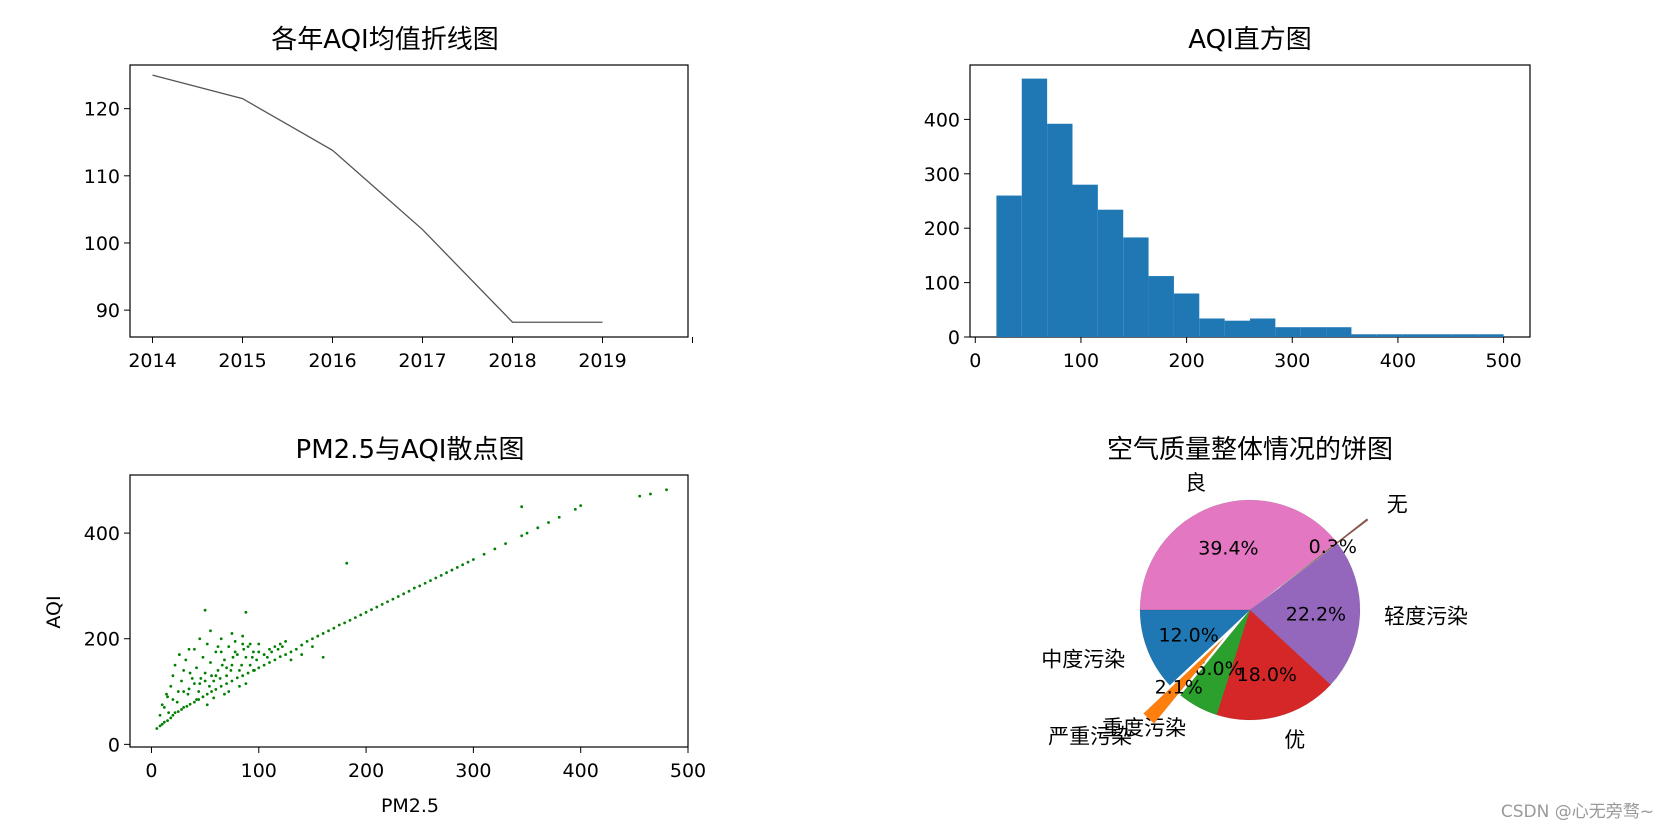  What do you see at coordinates (954, 338) in the screenshot?
I see `y-tick-label: 0` at bounding box center [954, 338].